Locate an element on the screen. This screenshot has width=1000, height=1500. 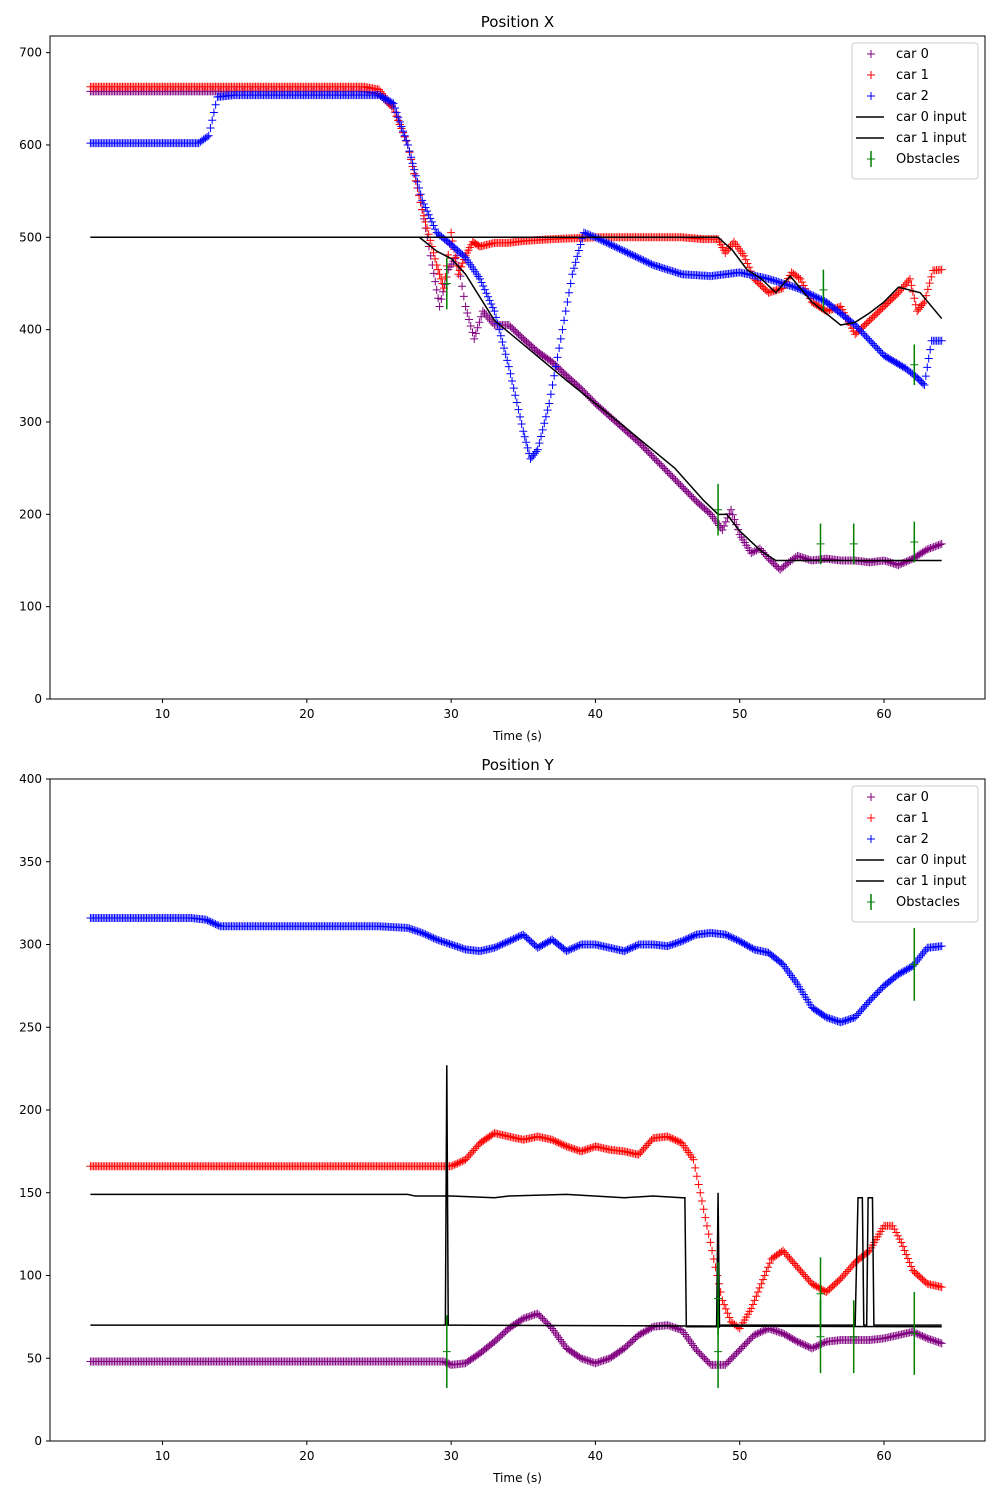
x-tick-label: 40 is located at coordinates (595, 714).